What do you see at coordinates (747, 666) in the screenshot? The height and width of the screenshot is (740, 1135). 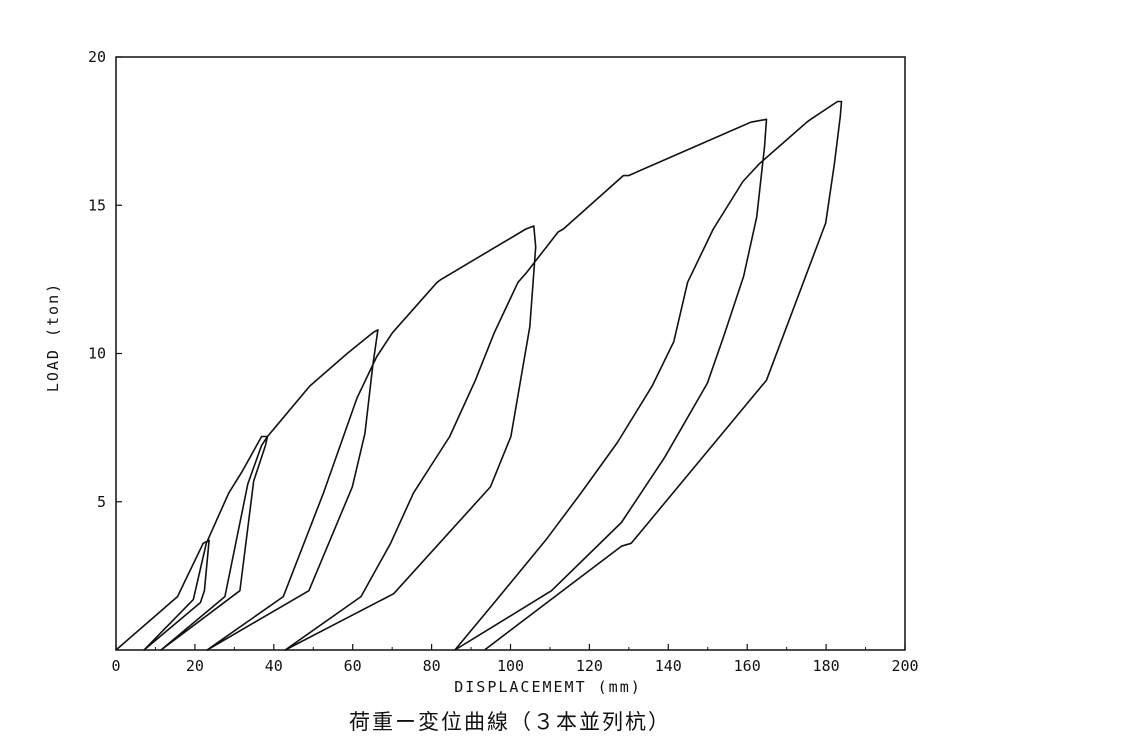 I see `x-tick-label: 160` at bounding box center [747, 666].